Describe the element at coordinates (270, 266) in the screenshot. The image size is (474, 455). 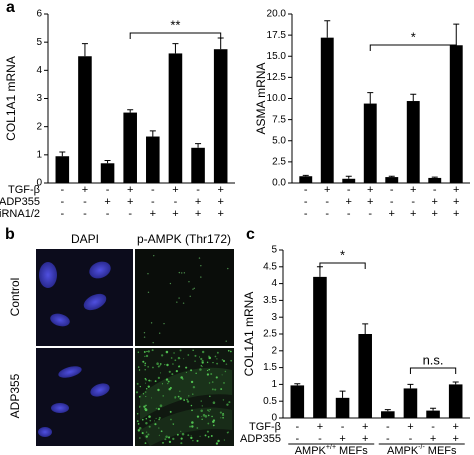
I see `y-tick-label: 4.5` at that location.